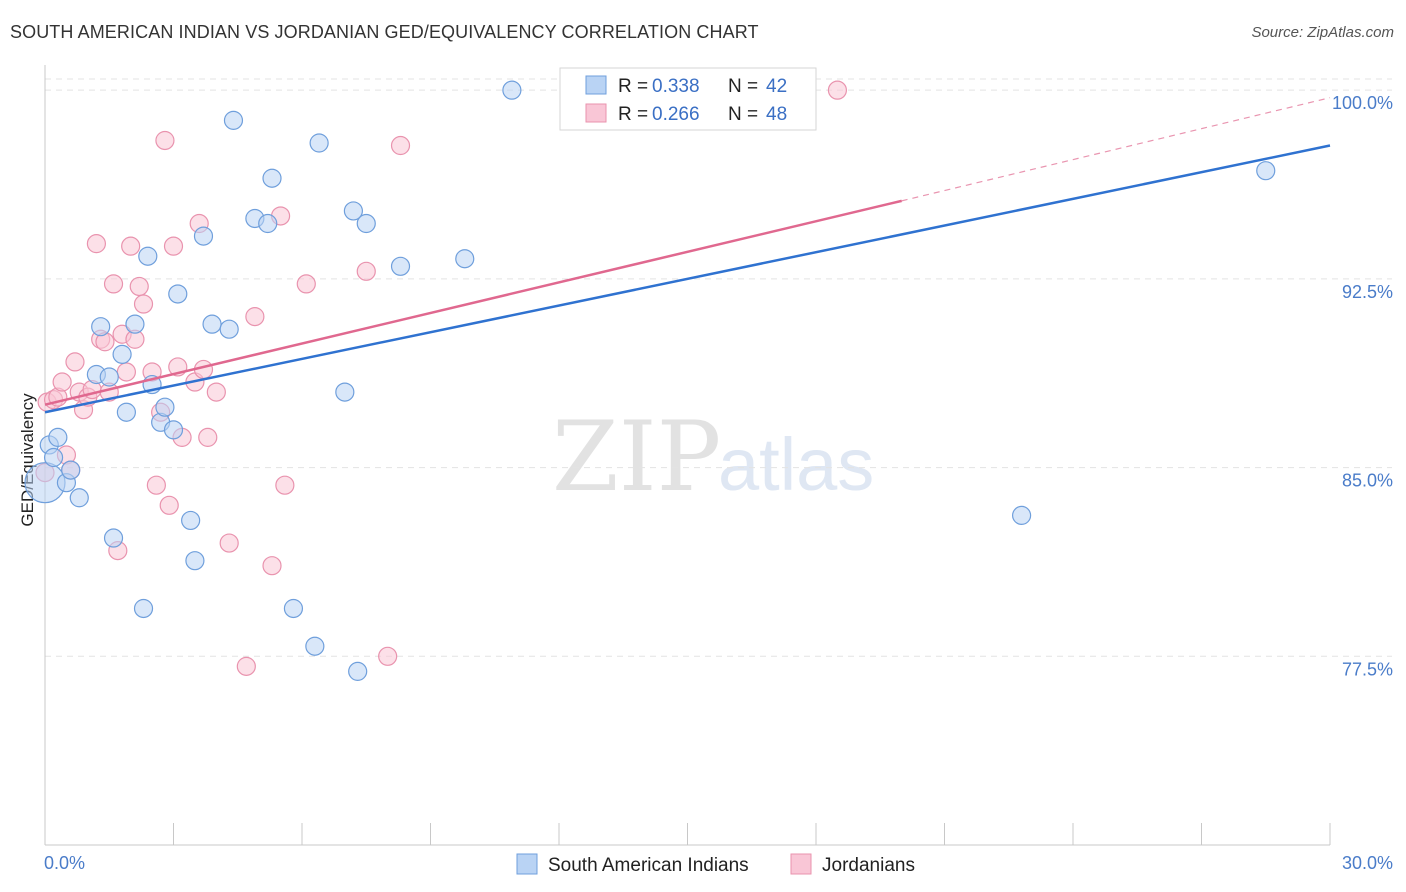  I want to click on watermark-atlas-text: atlas, so click(796, 464).